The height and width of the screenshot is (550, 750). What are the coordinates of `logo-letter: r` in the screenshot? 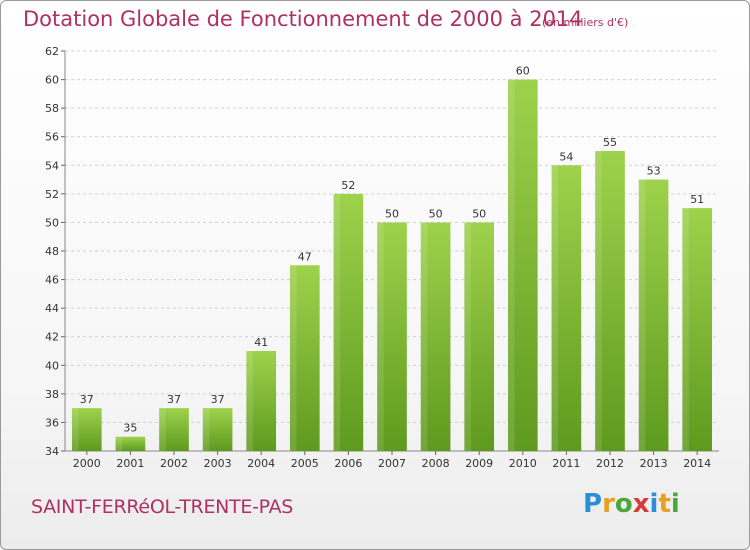 It's located at (608, 504).